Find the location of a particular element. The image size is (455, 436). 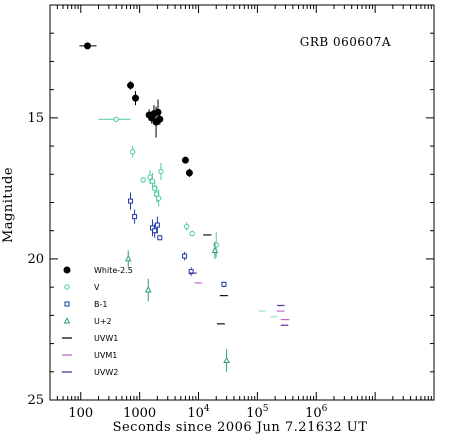

legend-label: White-2.5 is located at coordinates (113, 270).